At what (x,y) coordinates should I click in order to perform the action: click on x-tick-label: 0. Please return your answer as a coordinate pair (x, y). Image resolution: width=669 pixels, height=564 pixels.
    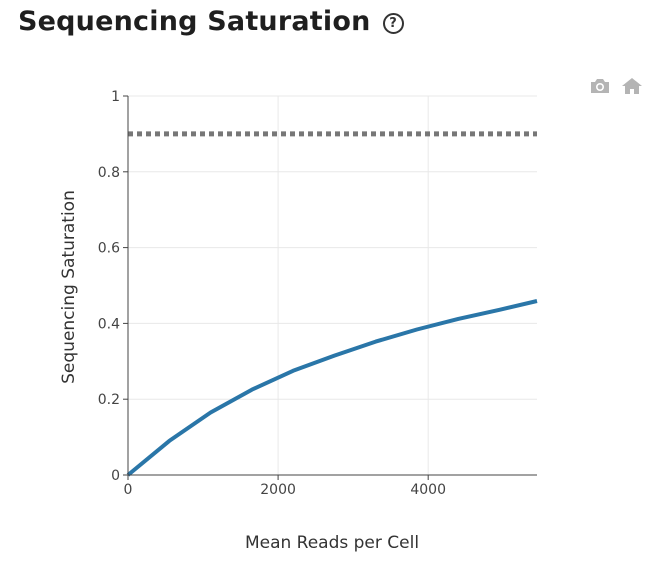
    Looking at the image, I should click on (128, 490).